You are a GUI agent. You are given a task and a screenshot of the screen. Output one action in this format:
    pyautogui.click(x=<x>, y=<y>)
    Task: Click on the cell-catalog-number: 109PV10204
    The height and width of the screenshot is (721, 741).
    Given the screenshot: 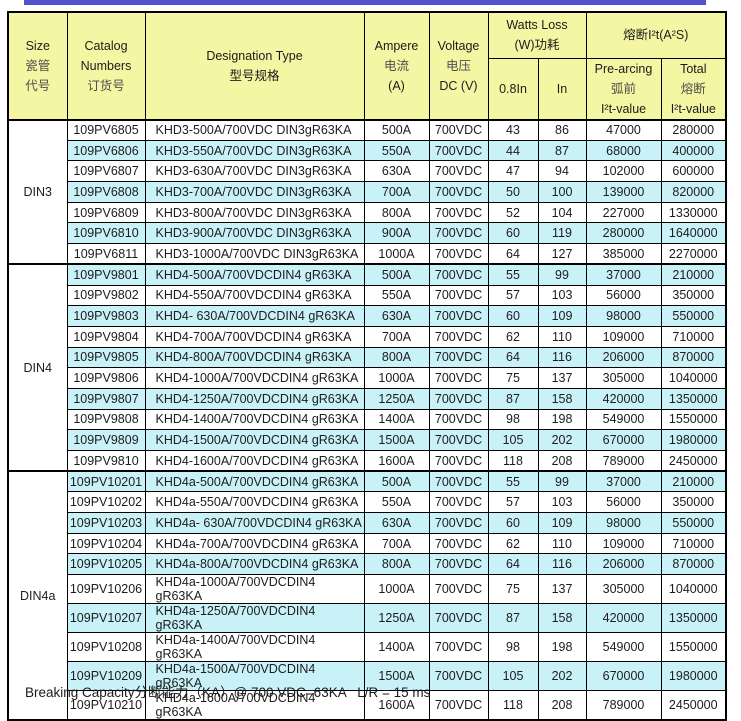 What is the action you would take?
    pyautogui.click(x=106, y=543)
    